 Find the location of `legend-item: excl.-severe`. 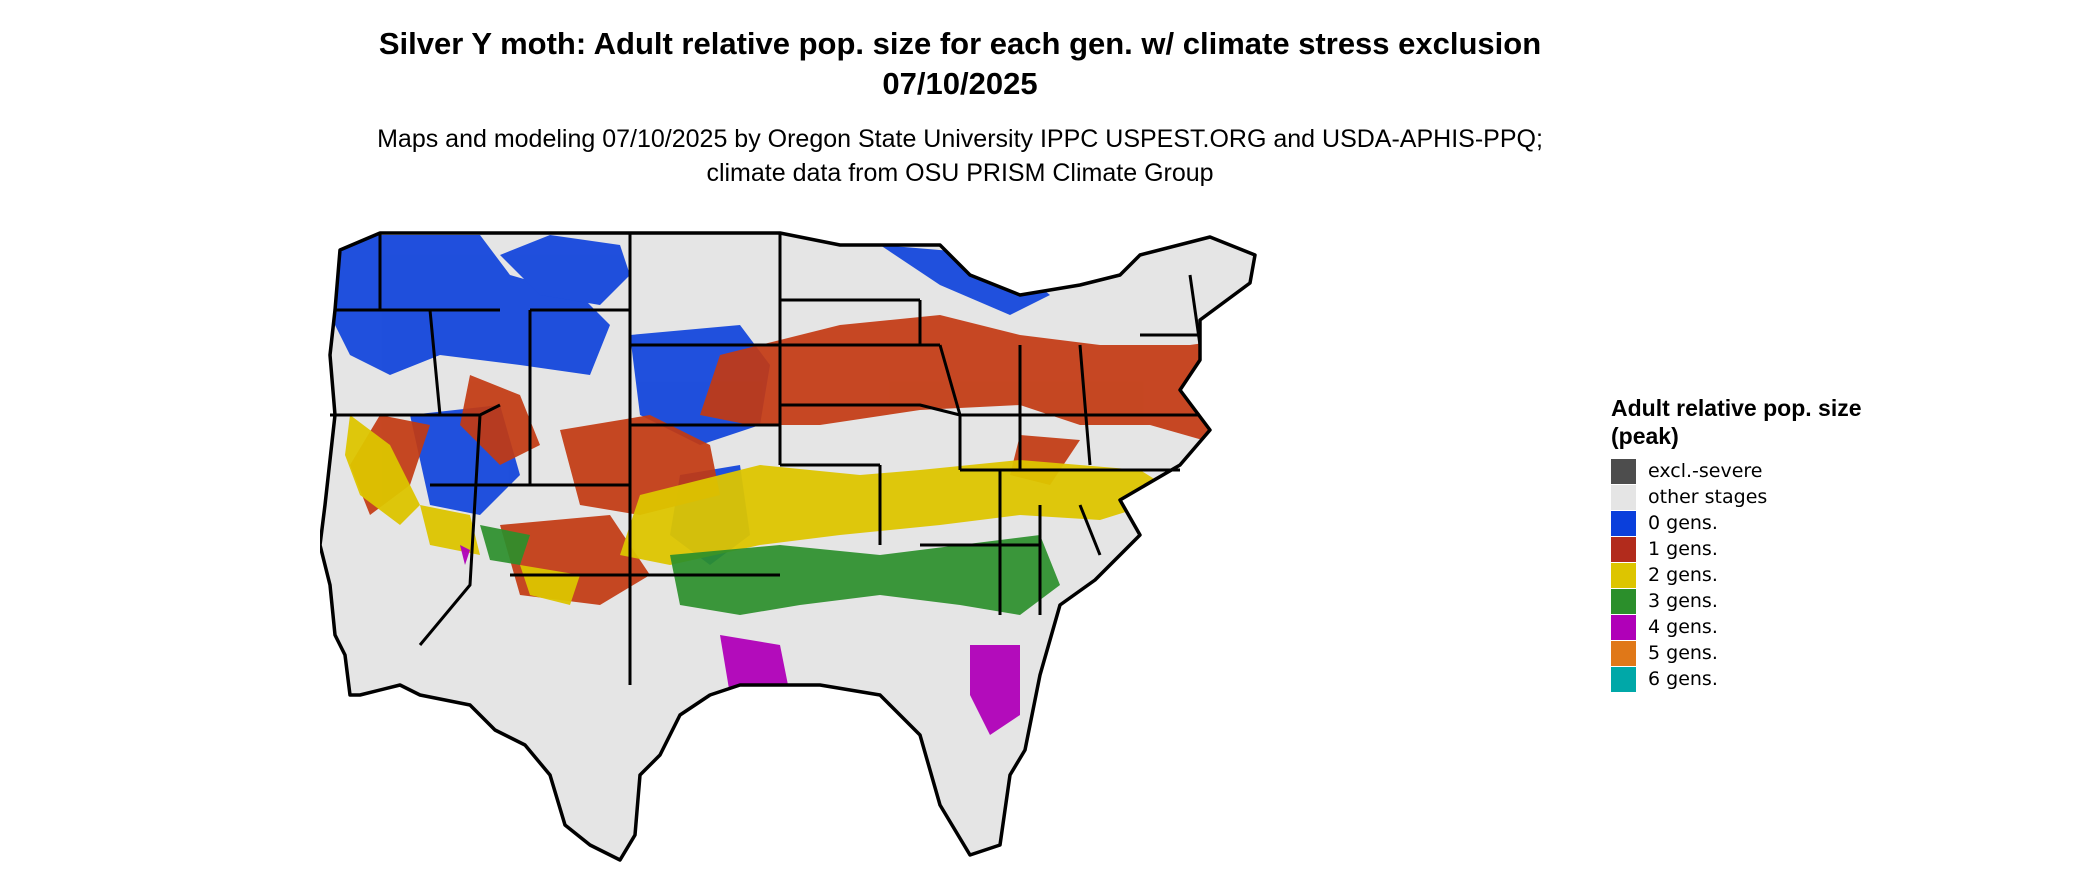

legend-item: excl.-severe is located at coordinates (1741, 471).